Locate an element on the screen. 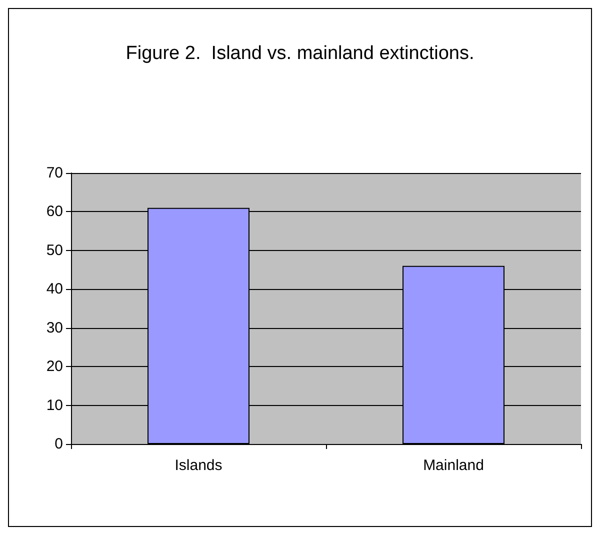 This screenshot has height=537, width=602. chart-title: Figure 2. Island vs. mainland extinctions. is located at coordinates (300, 53).